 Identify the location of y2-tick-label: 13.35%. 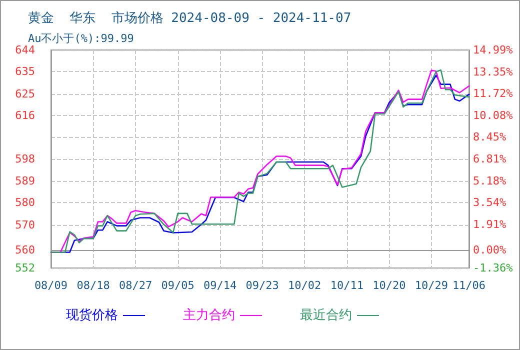
(493, 71).